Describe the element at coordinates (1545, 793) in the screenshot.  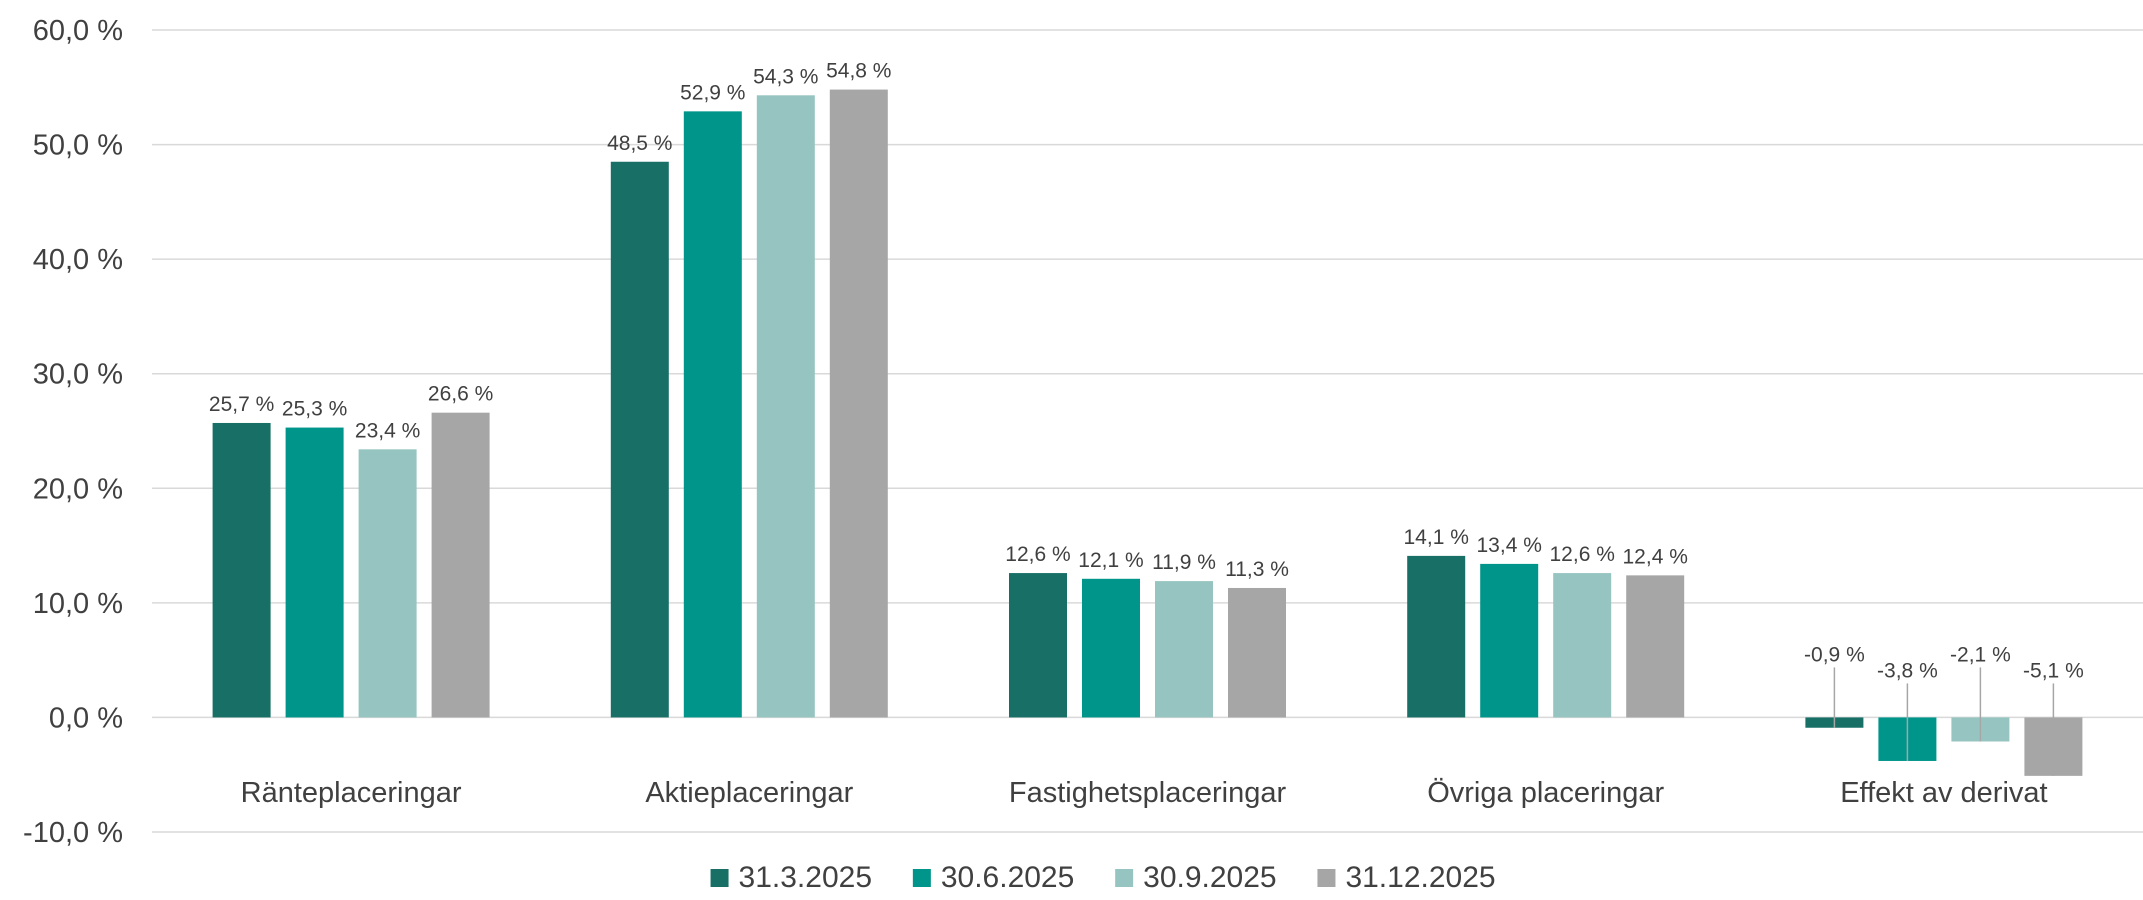
I see `category-label: Övriga placeringar` at that location.